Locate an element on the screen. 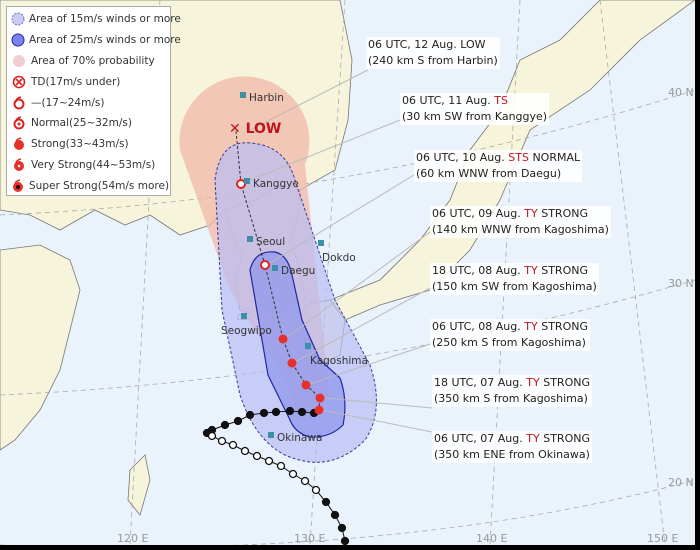 This screenshot has height=550, width=700. city-name: Seoul is located at coordinates (271, 242).